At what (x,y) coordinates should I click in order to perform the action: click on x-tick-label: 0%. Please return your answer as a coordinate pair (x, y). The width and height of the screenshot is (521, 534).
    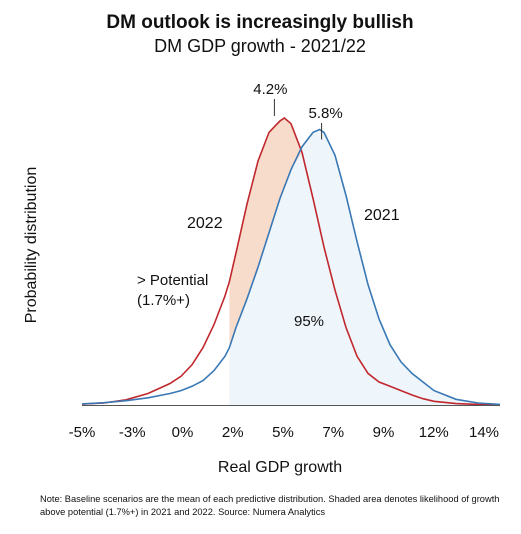
    Looking at the image, I should click on (183, 432).